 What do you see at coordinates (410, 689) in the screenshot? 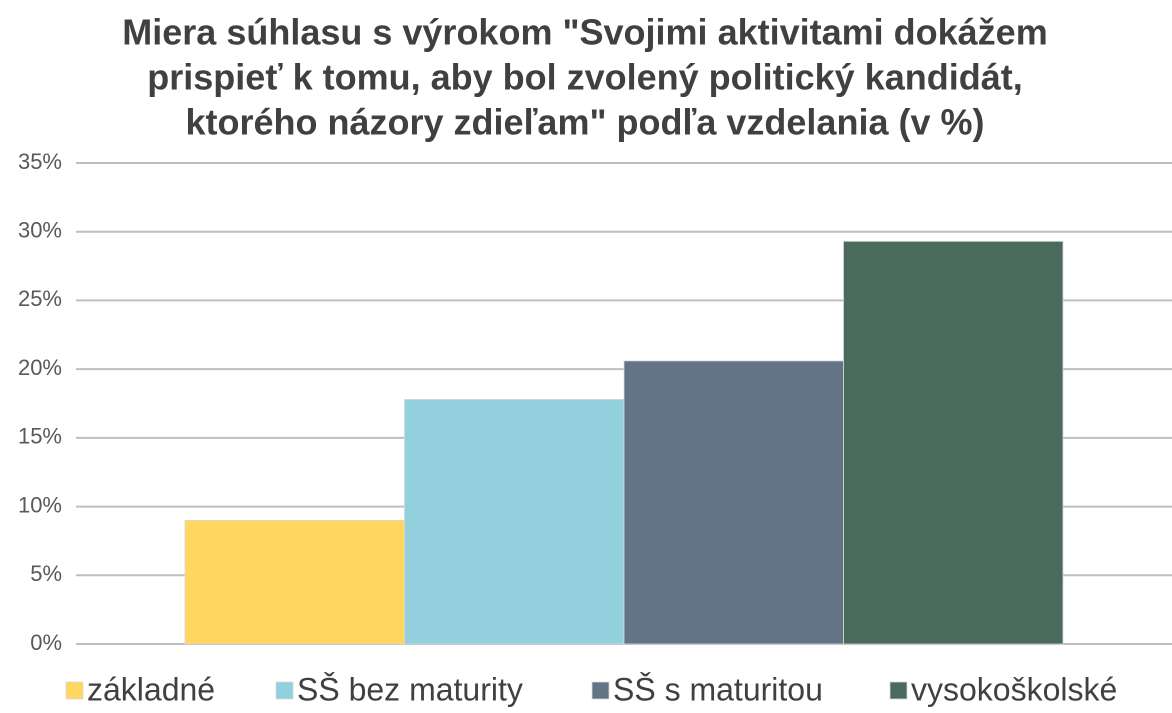
I see `legend-label: SŠ bez maturity` at bounding box center [410, 689].